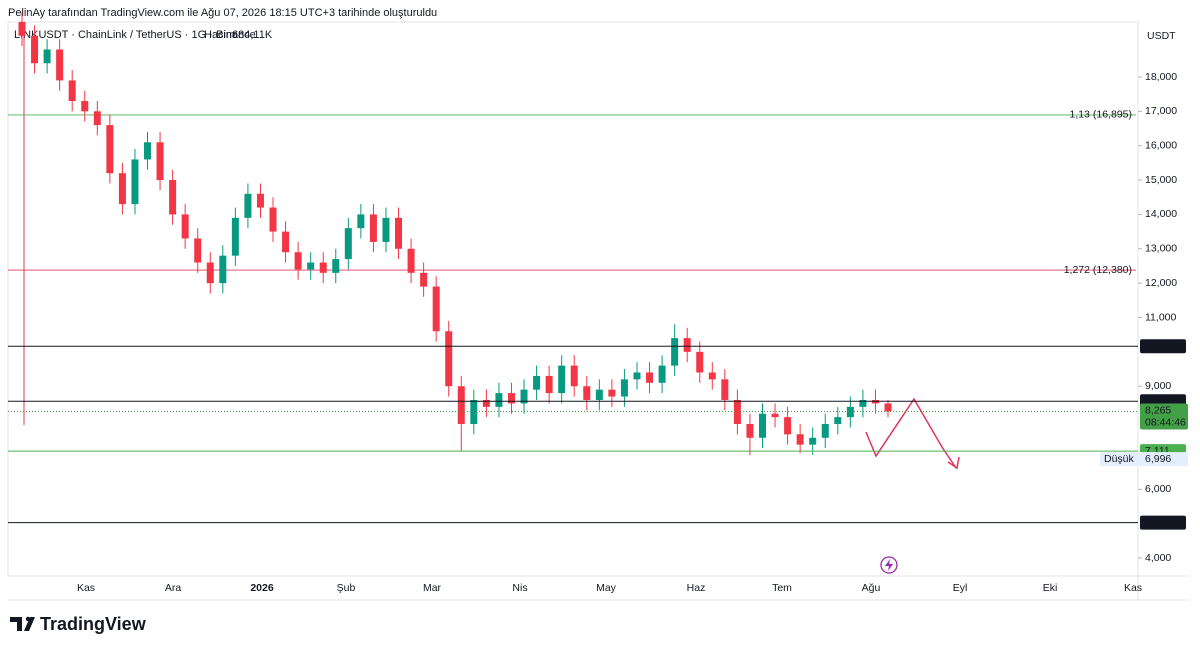  Describe the element at coordinates (1158, 558) in the screenshot. I see `y-tick-label: 4,000` at that location.